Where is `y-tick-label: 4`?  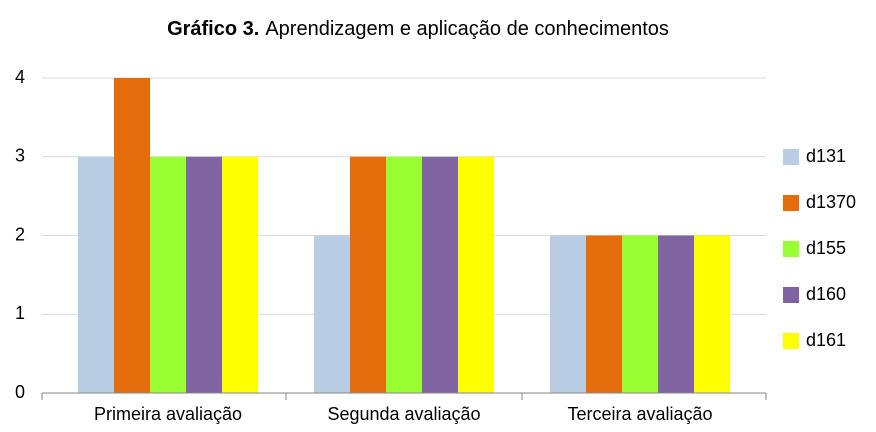 y-tick-label: 4 is located at coordinates (20, 77).